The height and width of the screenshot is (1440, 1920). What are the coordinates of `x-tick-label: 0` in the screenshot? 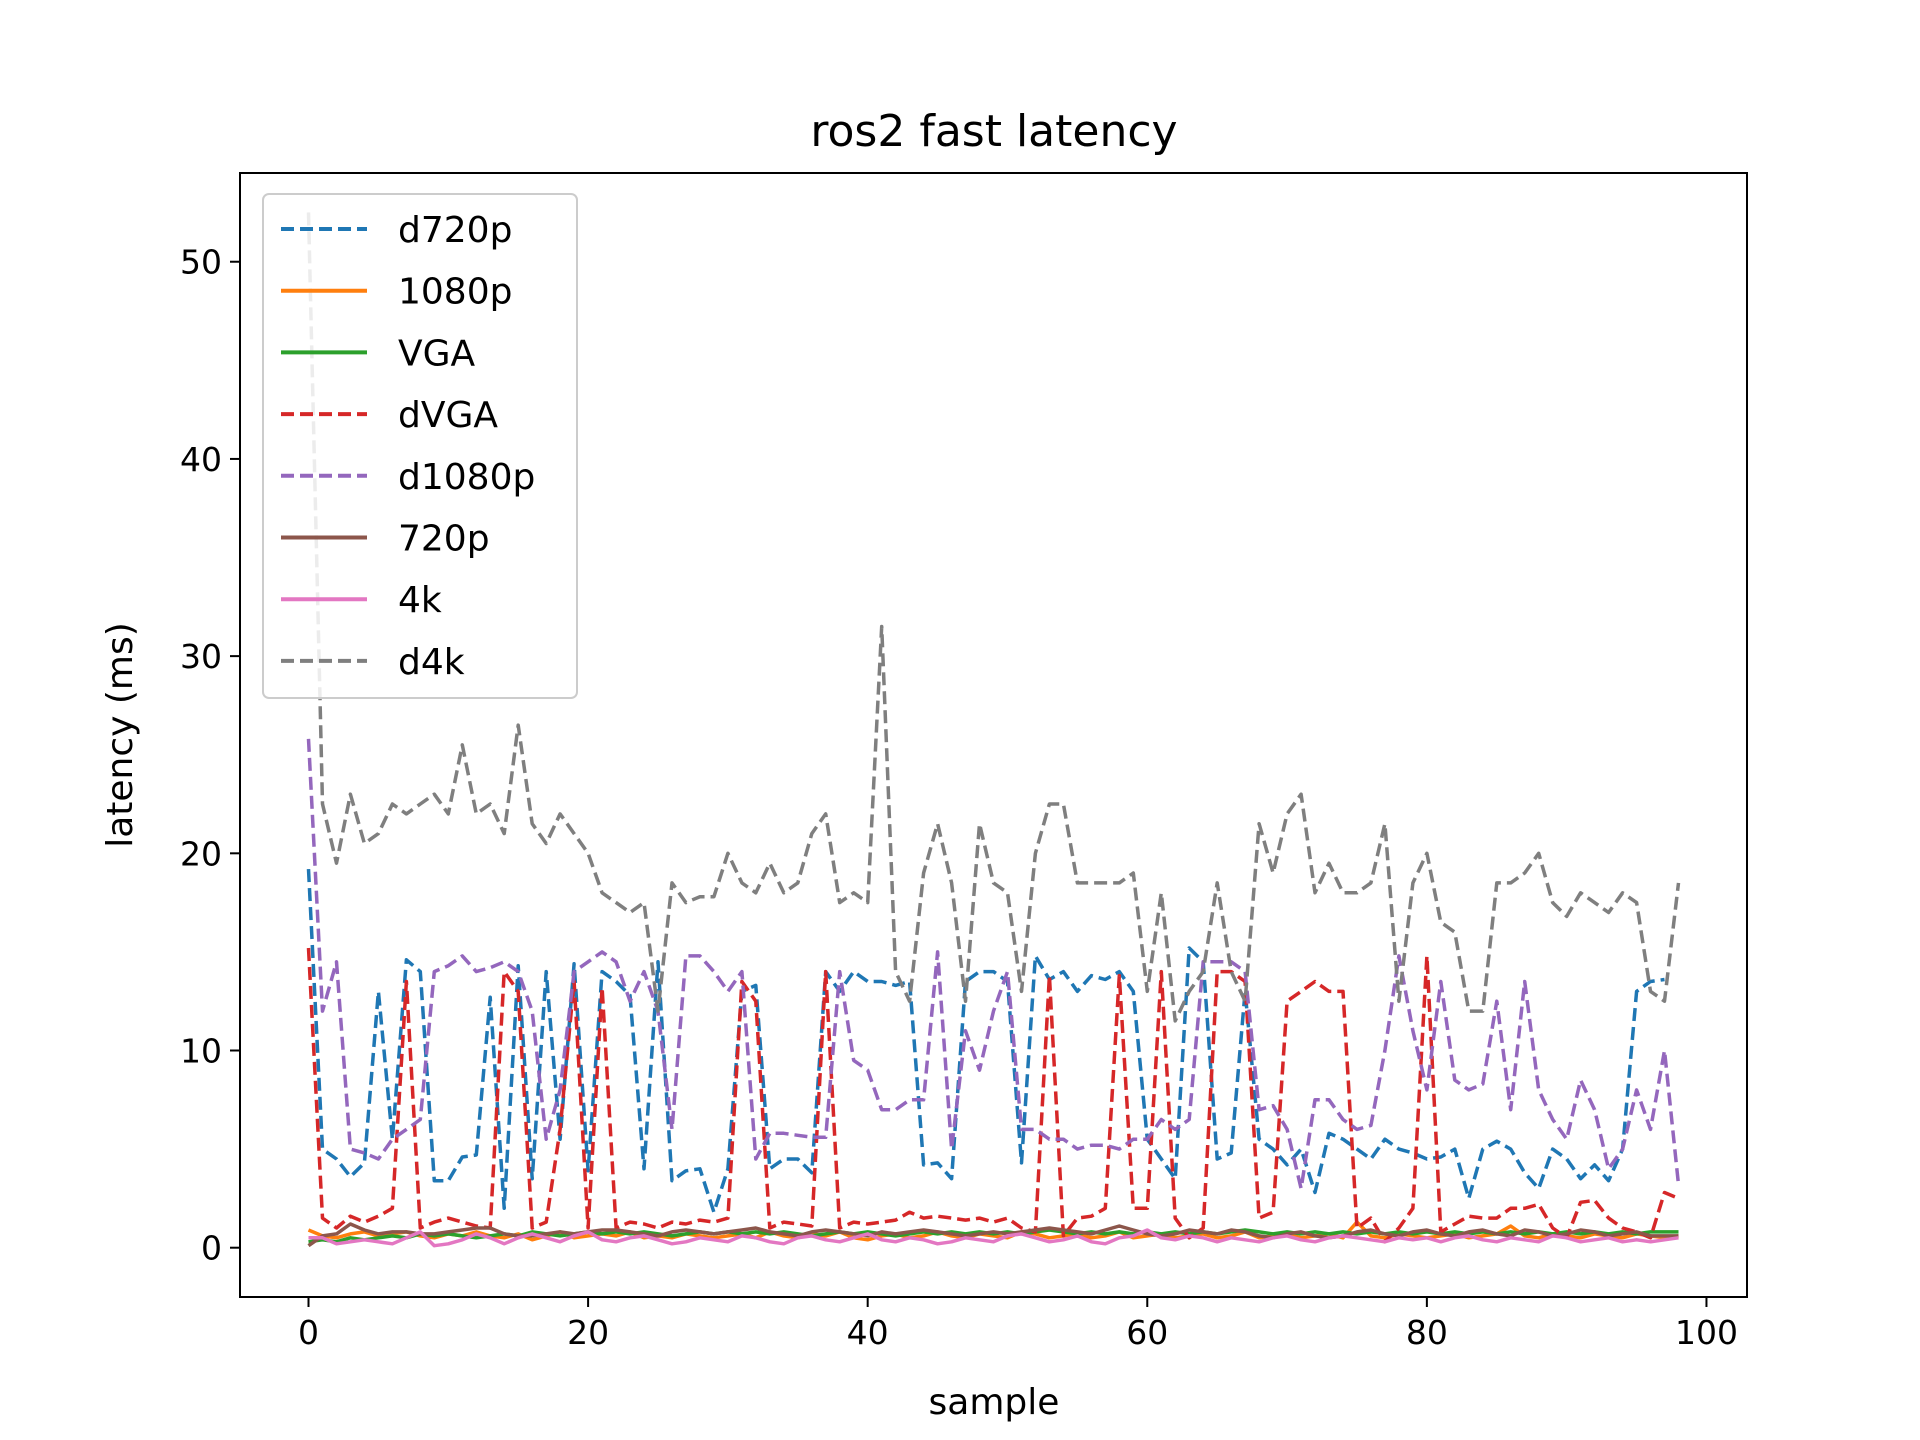 It's located at (308, 1332).